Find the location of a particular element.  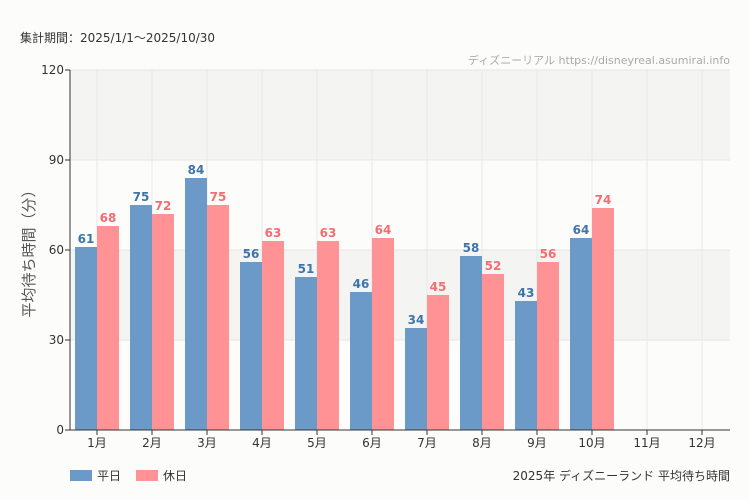

data-label: 74 is located at coordinates (603, 200).